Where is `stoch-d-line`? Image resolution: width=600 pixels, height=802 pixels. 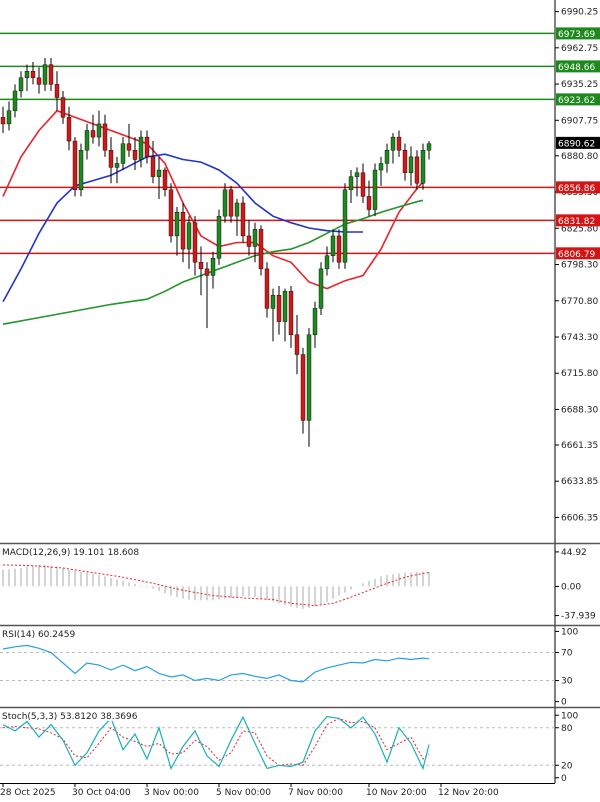
stoch-d-line is located at coordinates (216, 741).